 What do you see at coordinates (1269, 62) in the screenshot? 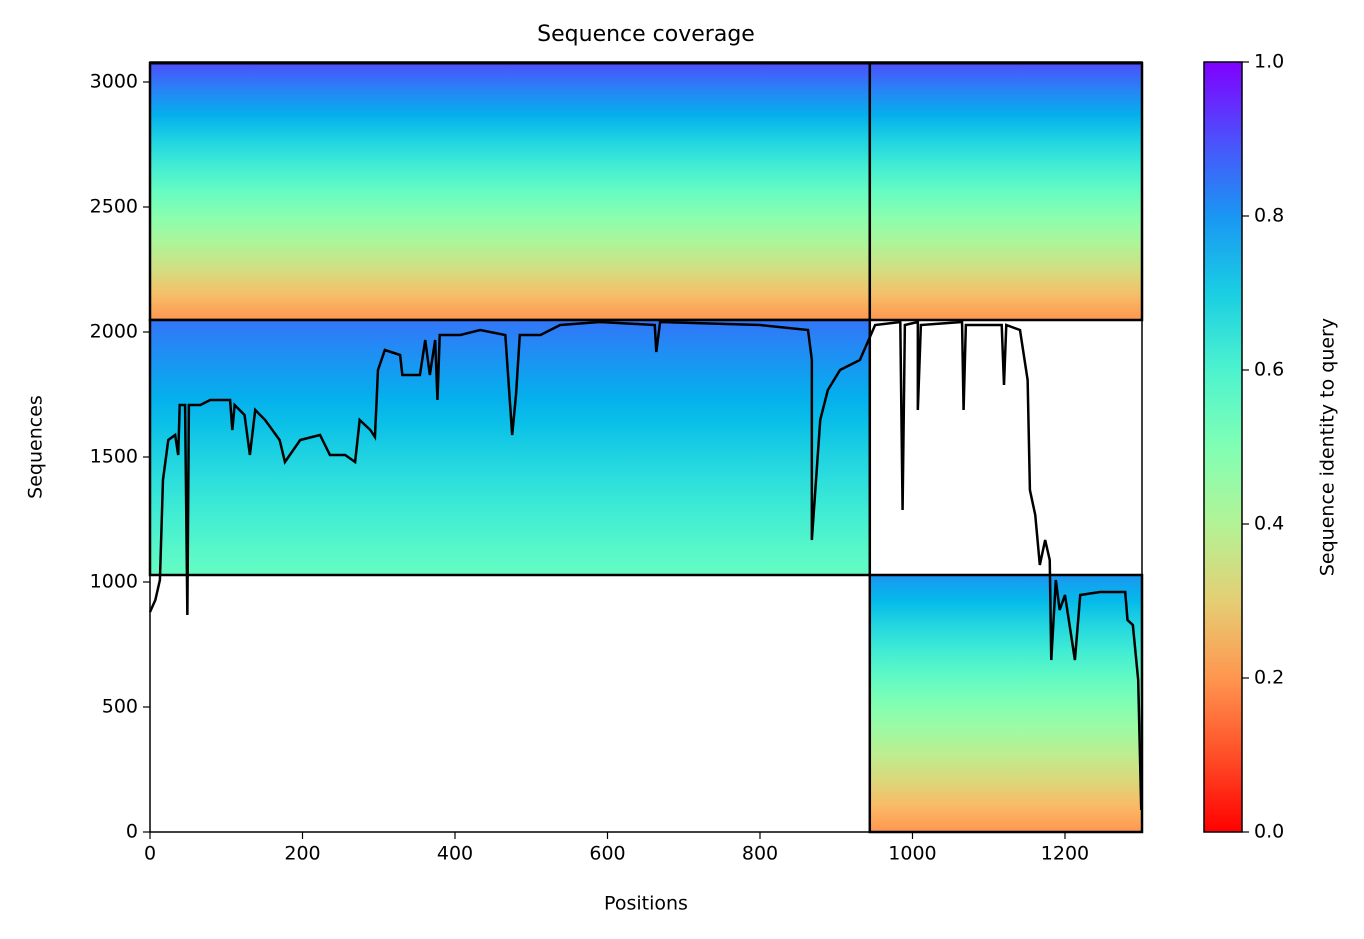
I see `colorbar-tick-label: 1.0` at bounding box center [1269, 62].